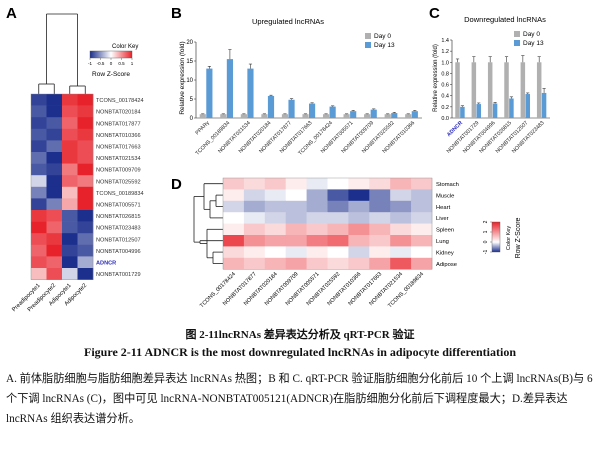 The width and height of the screenshot is (600, 454). What do you see at coordinates (90, 63) in the screenshot?
I see `color-key-tick-label: -1` at bounding box center [90, 63].